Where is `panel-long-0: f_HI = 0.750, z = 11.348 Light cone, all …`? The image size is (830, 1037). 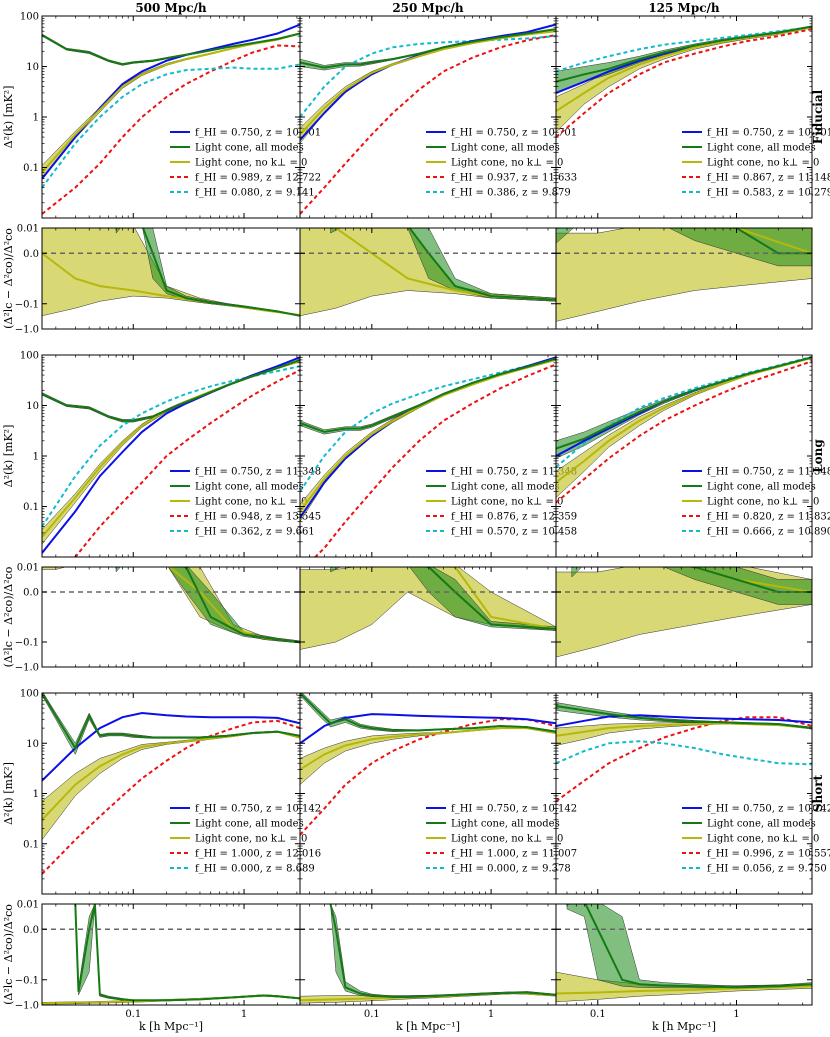 panel-long-0: f_HI = 0.750, z = 11.348 Light cone, all … is located at coordinates (168, 512).